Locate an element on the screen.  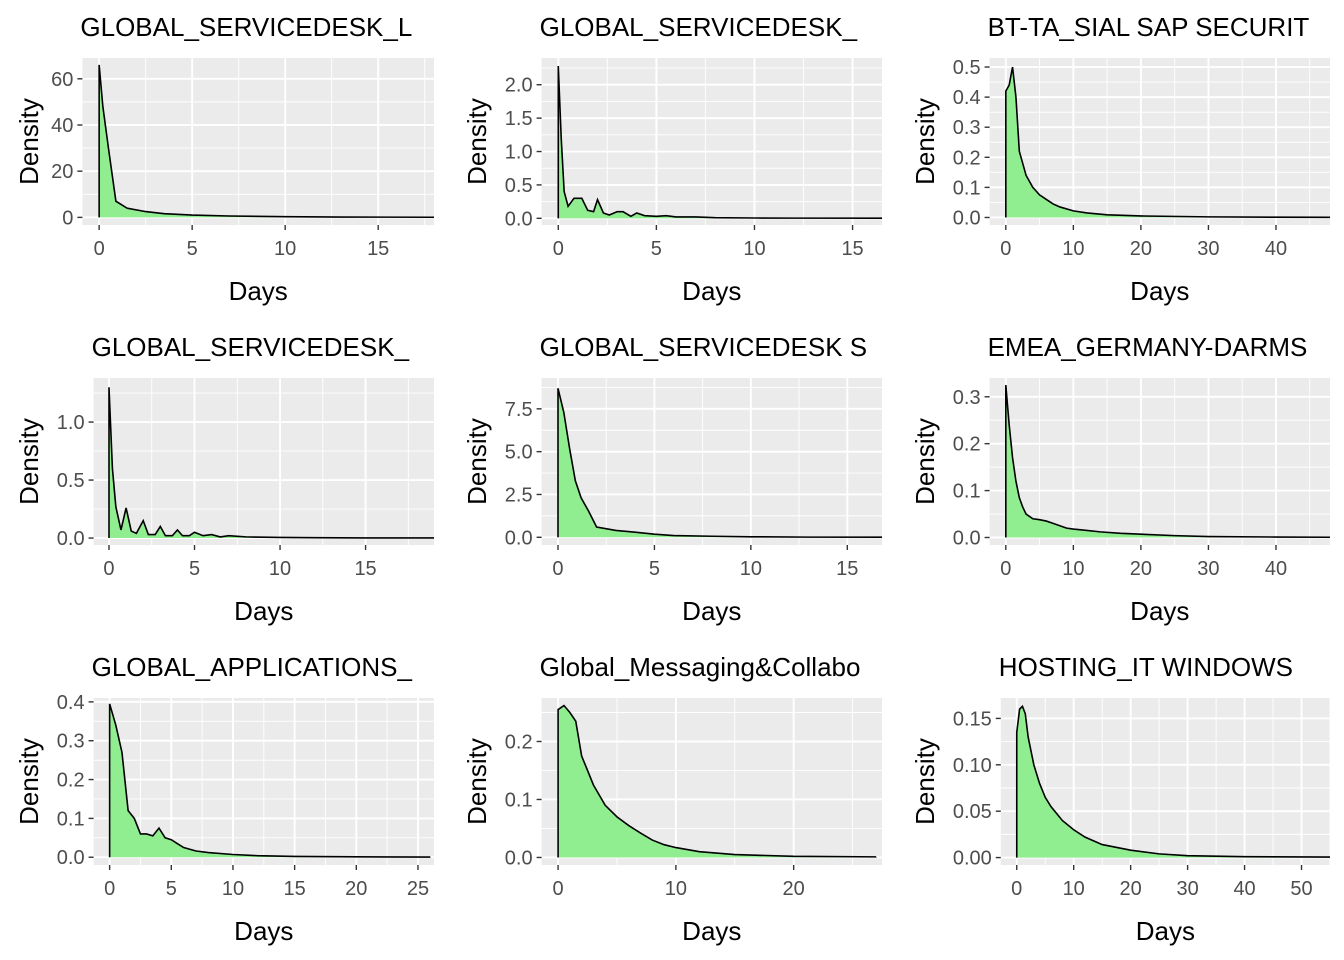
y-tick-label: 5.0 is located at coordinates (519, 453).